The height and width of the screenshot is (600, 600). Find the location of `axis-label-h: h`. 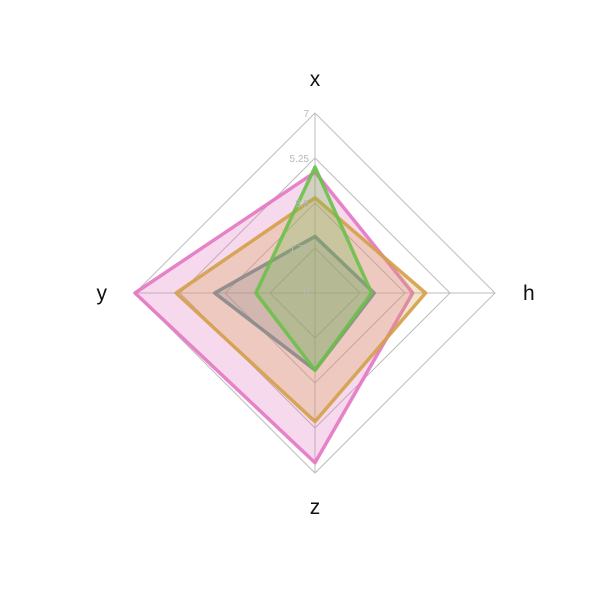

axis-label-h: h is located at coordinates (529, 293).